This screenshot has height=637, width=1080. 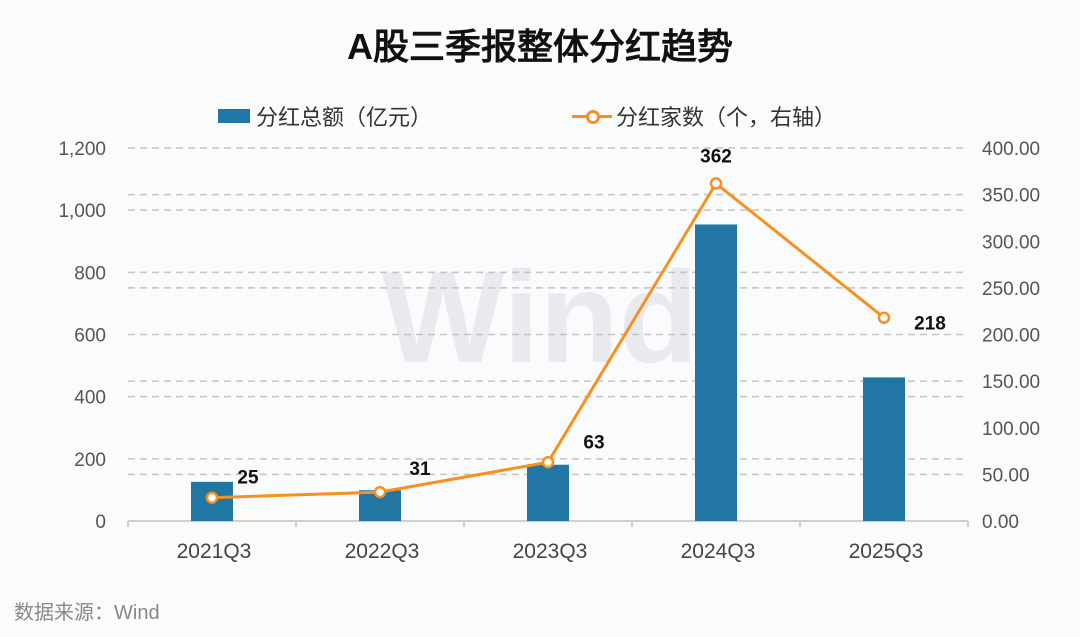 I want to click on right-axis-tick-label: 400.00, so click(x=1011, y=149).